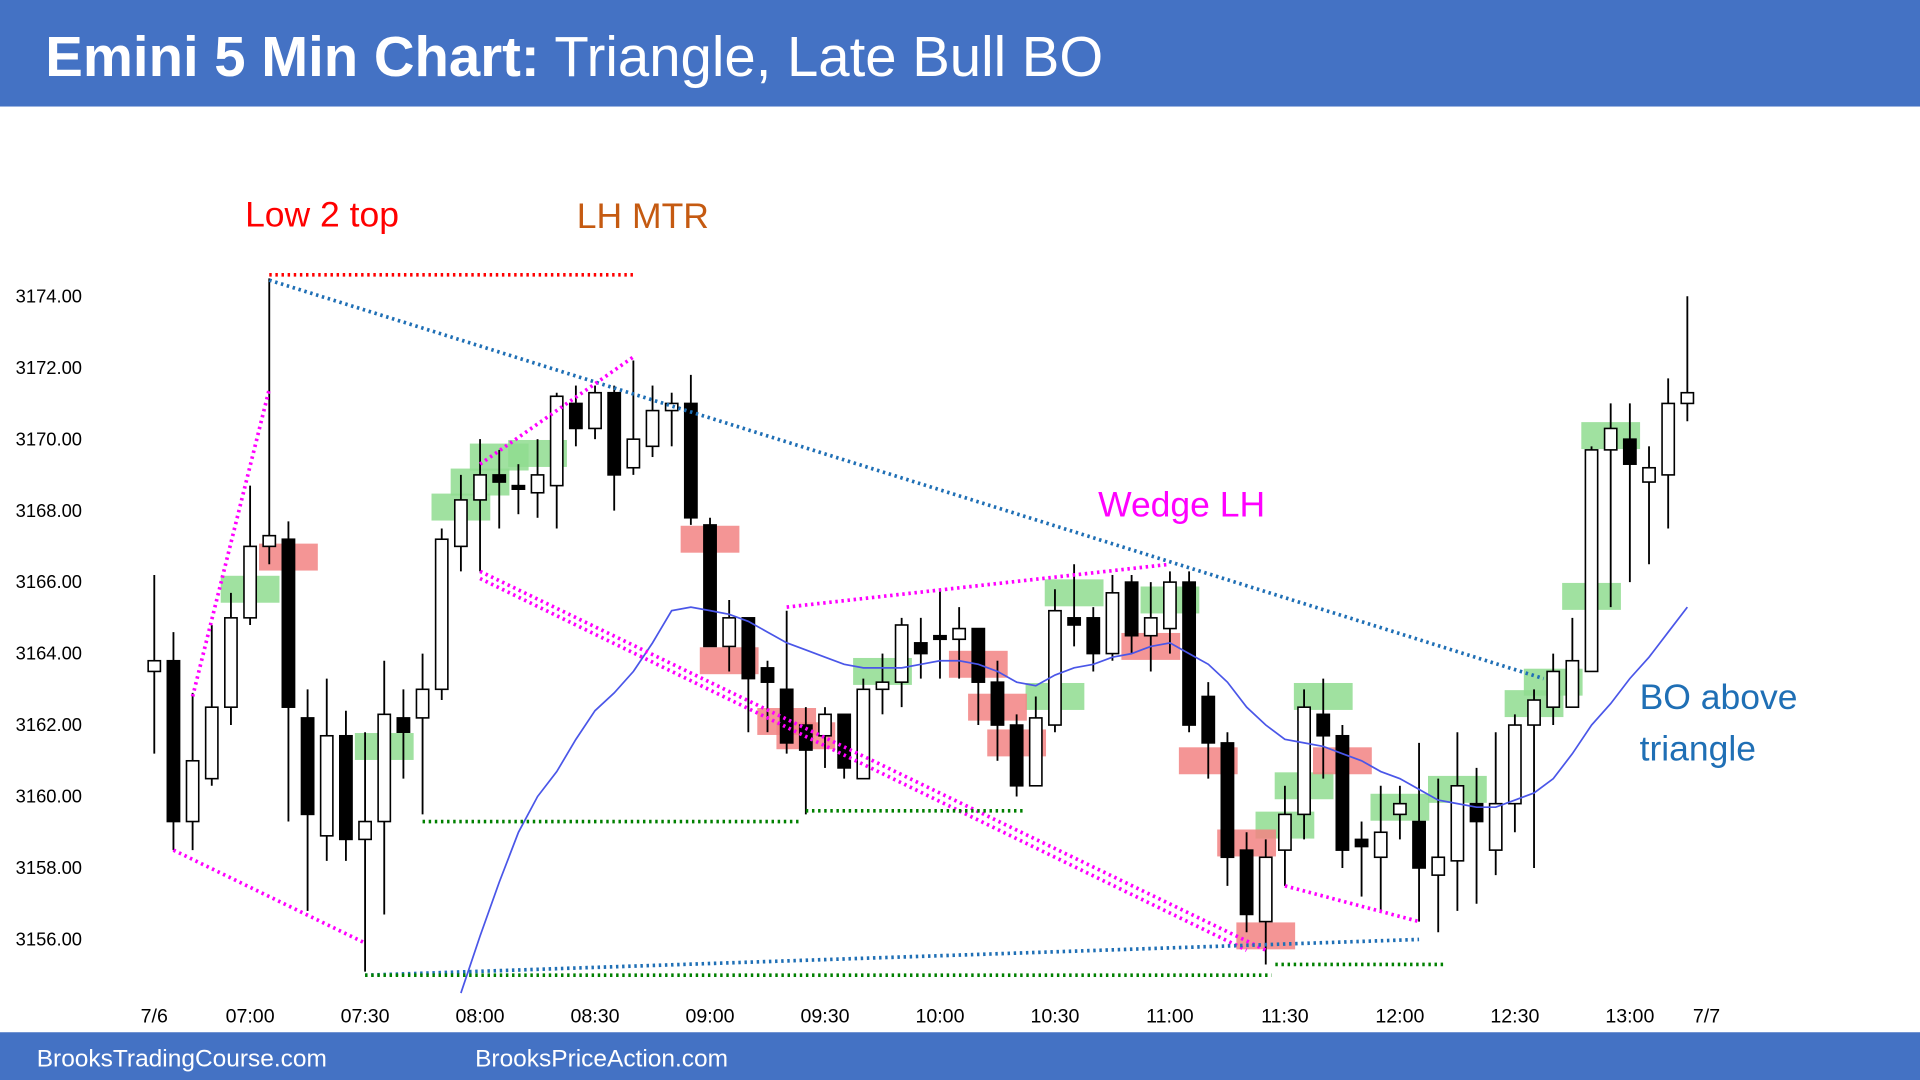  Describe the element at coordinates (828, 56) in the screenshot. I see `title-rest: Triangle, Late Bull BO` at that location.